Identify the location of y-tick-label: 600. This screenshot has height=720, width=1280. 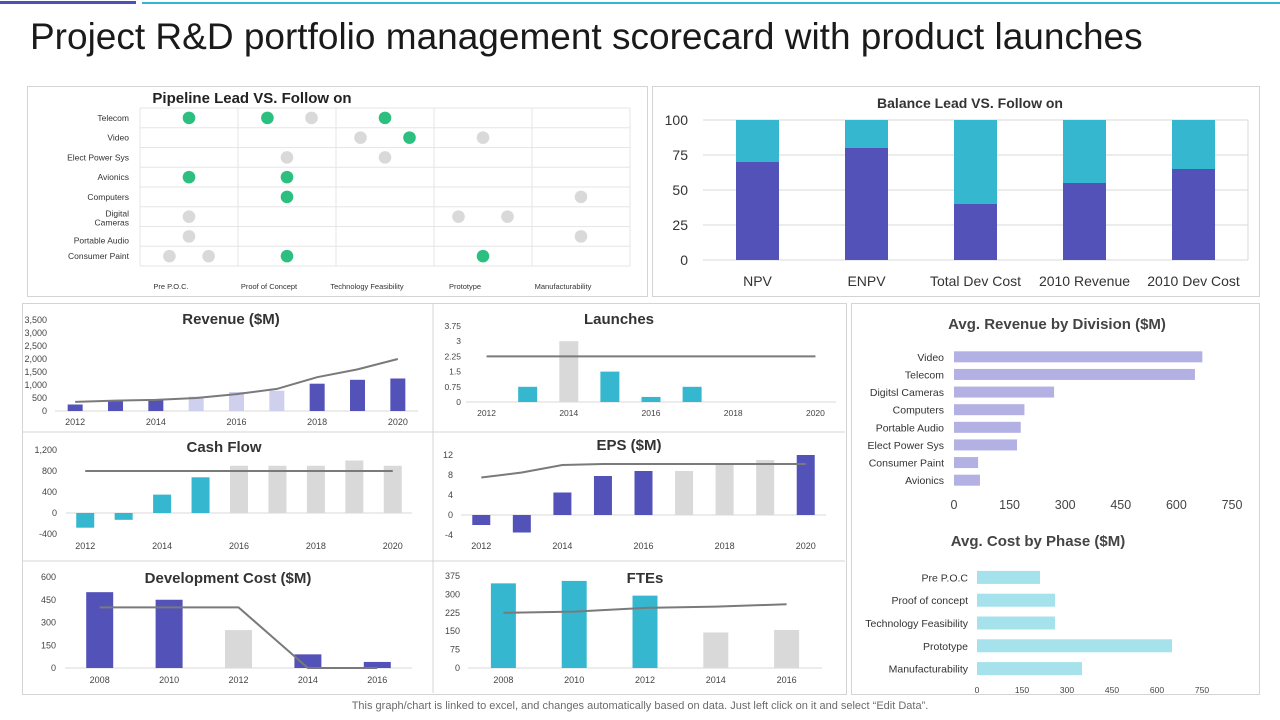
(48, 577).